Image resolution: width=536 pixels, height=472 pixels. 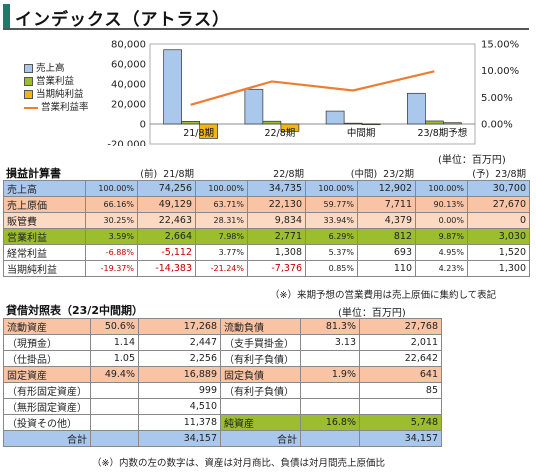 I want to click on pl-ratio-cell: -6.88%, so click(x=111, y=252).